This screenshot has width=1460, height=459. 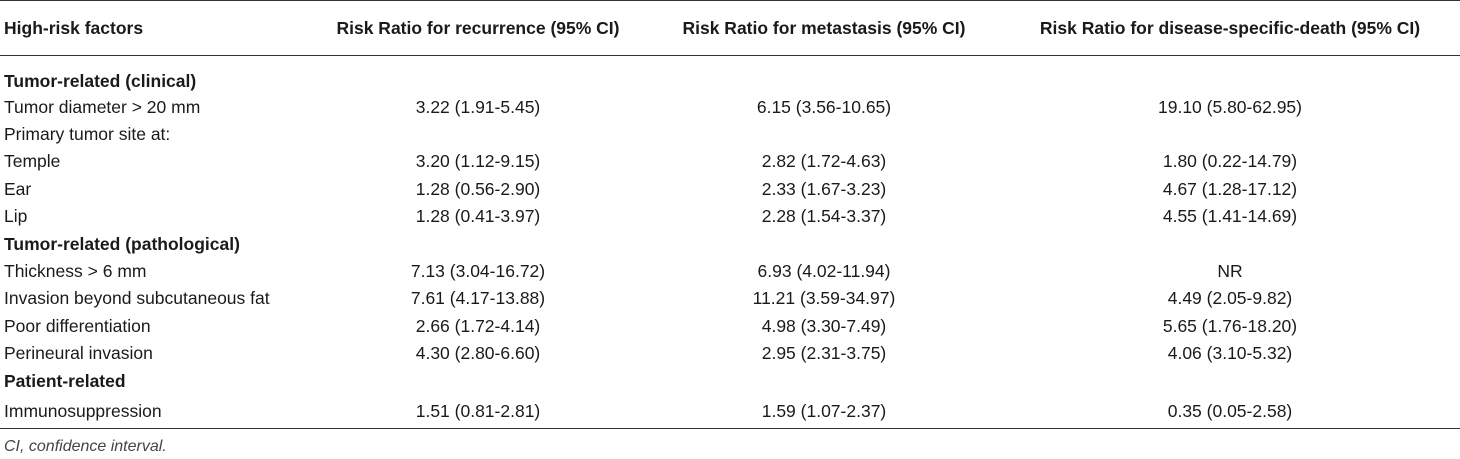 I want to click on section-label: Tumor-related (clinical), so click(x=100, y=80).